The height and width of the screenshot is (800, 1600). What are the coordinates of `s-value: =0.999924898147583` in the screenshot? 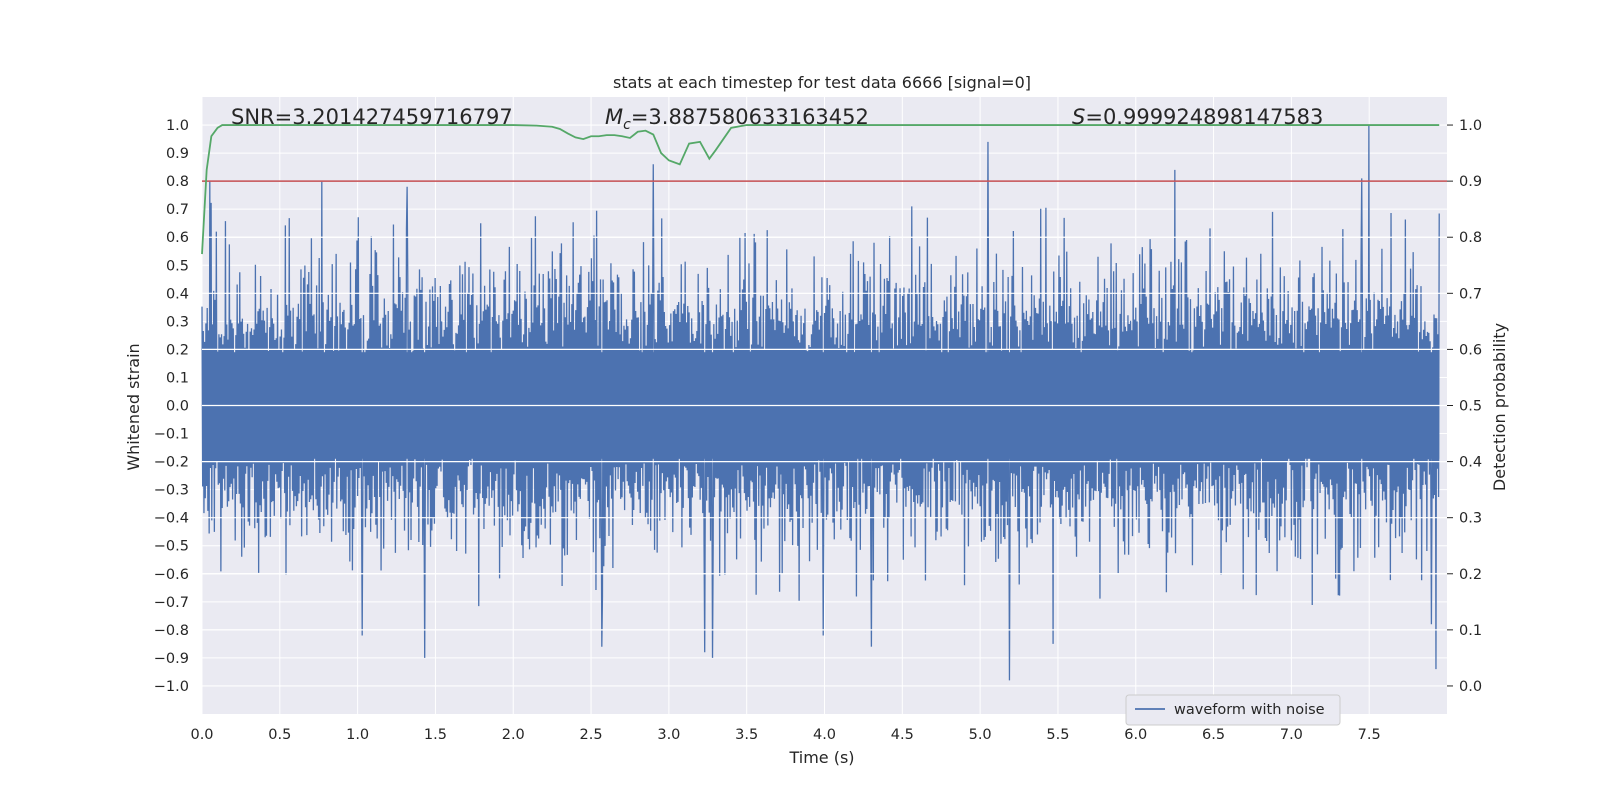 It's located at (1204, 117).